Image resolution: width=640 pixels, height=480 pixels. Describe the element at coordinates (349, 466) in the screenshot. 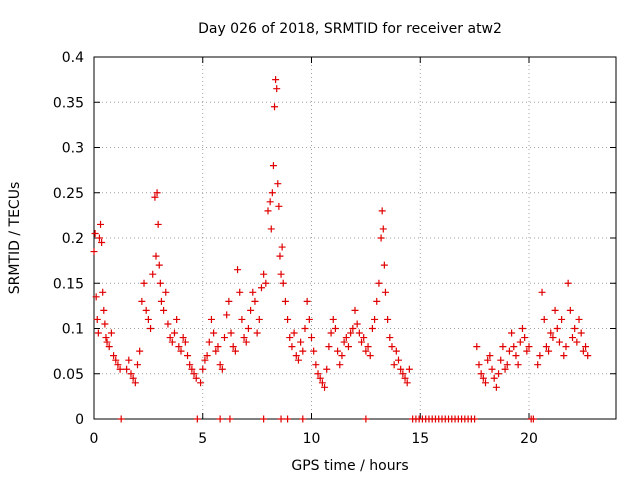

I see `x-axis-label: GPS time / hours` at that location.